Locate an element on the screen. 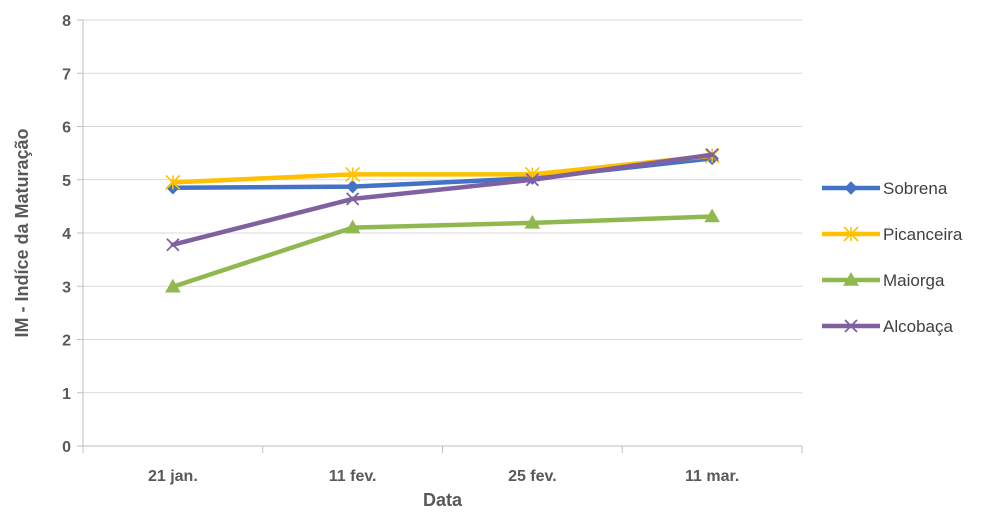  legend-label: Alcobaça is located at coordinates (918, 326).